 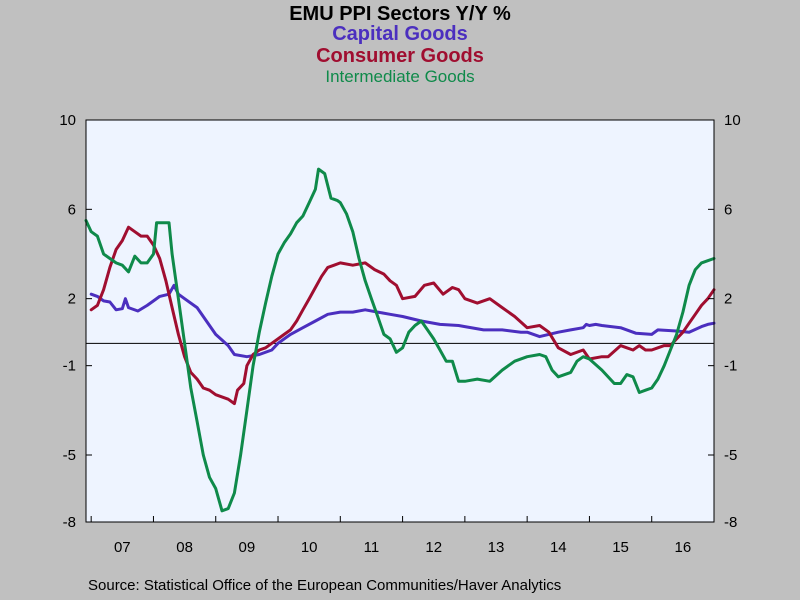 What do you see at coordinates (122, 547) in the screenshot?
I see `x-tick-label: 07` at bounding box center [122, 547].